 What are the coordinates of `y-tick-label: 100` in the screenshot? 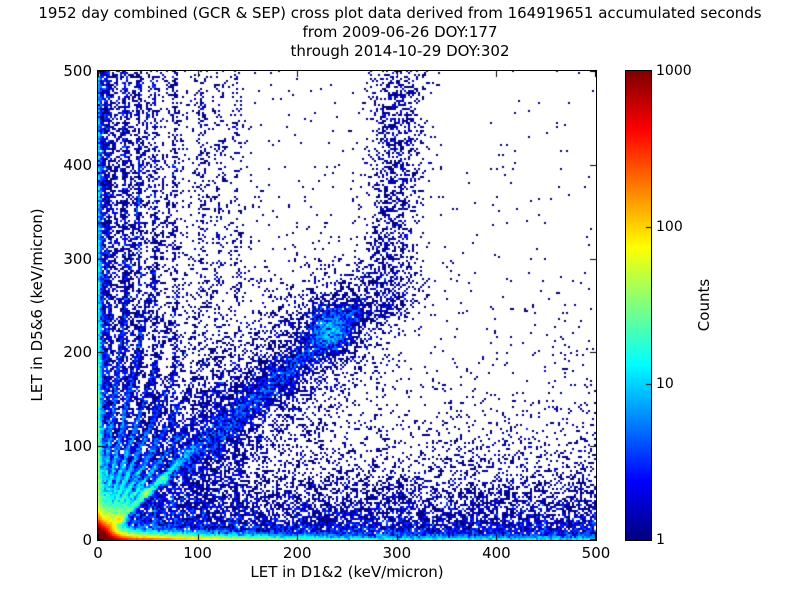 It's located at (77, 446).